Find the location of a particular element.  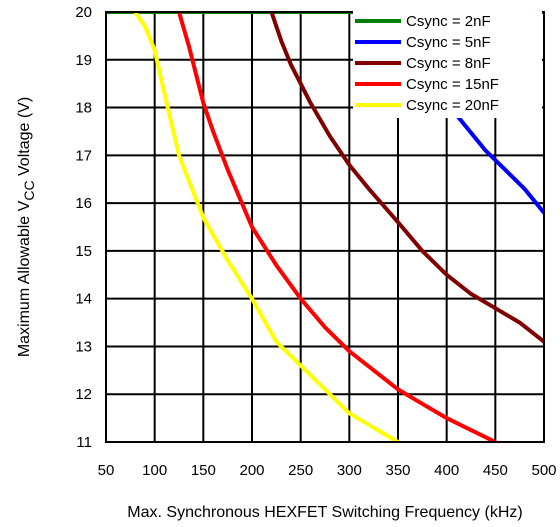

y-tick-labels: 11 12 13 14 15 16 17 18 19 20 is located at coordinates (83, 227).